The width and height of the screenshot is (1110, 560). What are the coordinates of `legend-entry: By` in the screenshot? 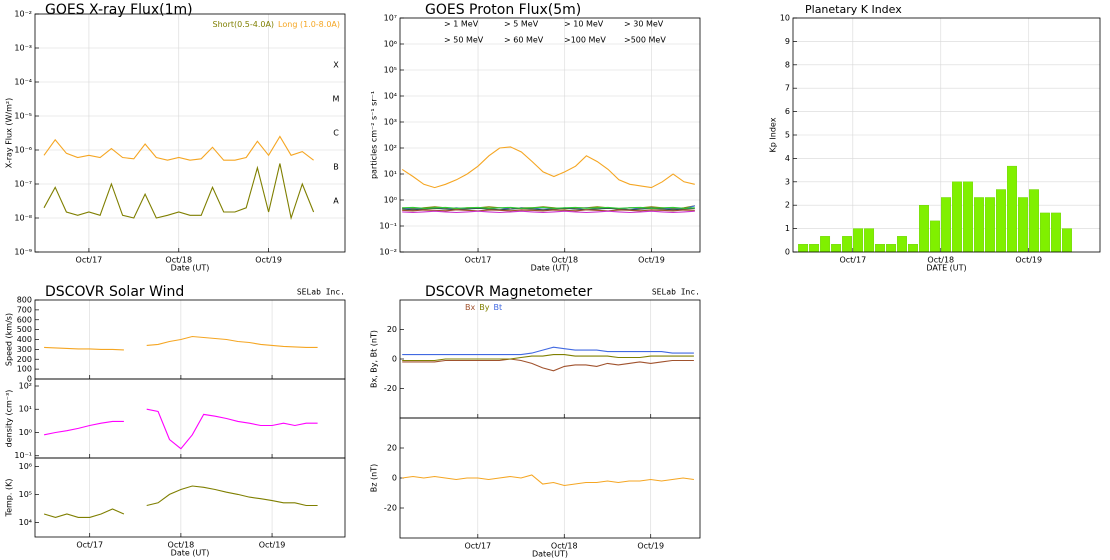 It's located at (484, 307).